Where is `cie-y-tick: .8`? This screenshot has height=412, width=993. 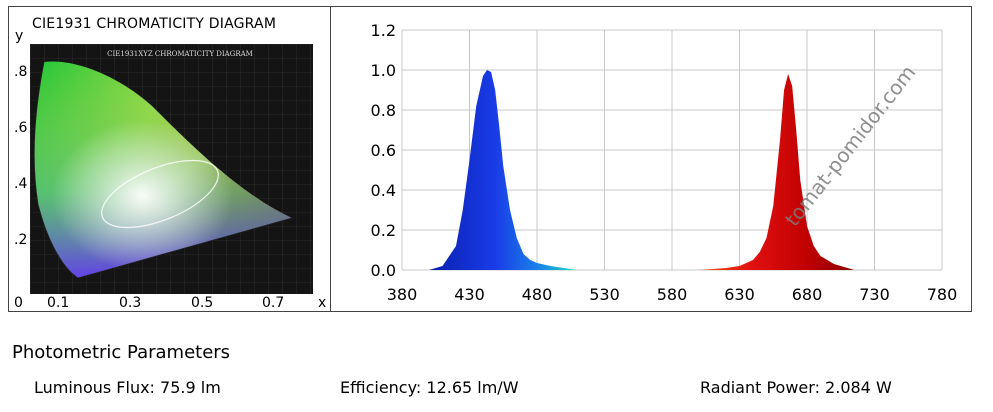
cie-y-tick: .8 is located at coordinates (21, 72).